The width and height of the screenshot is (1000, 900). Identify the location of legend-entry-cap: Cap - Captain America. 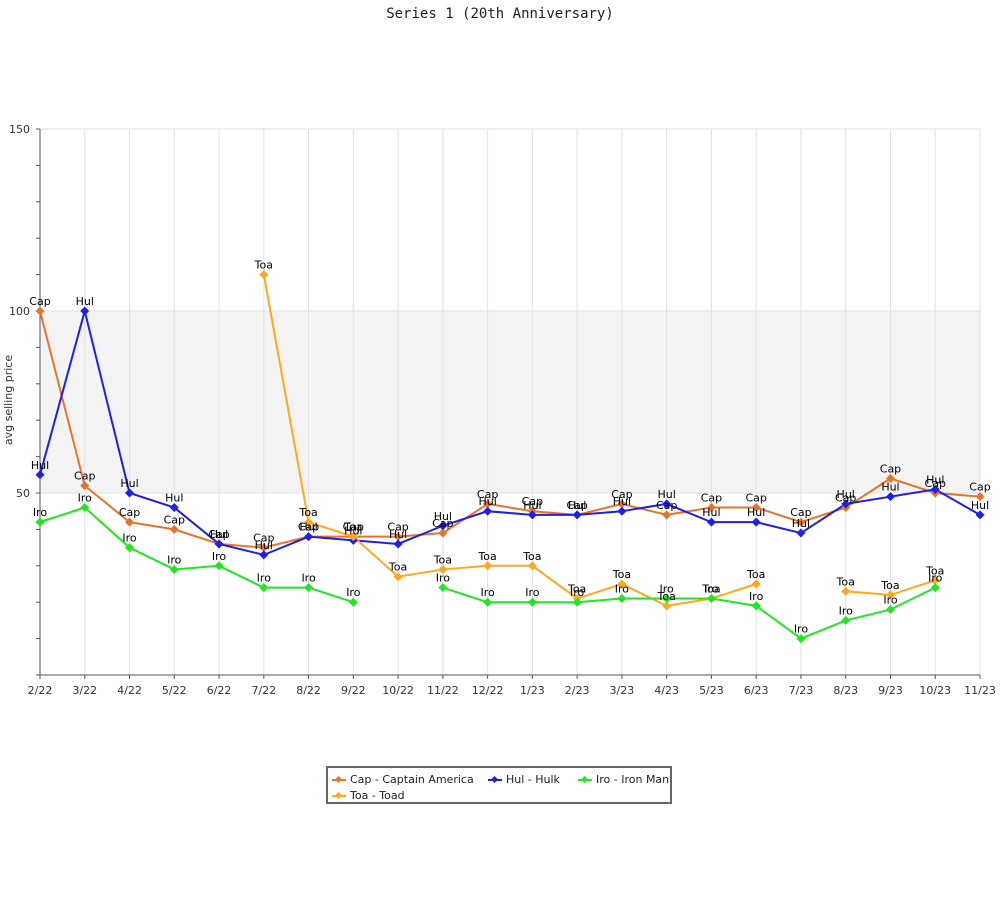
(403, 779).